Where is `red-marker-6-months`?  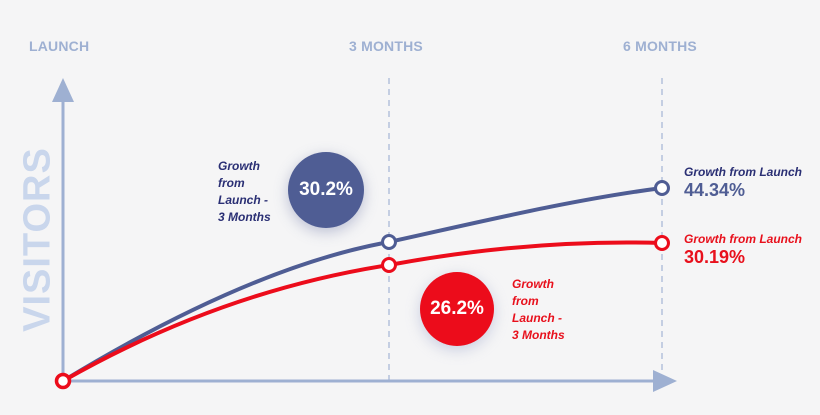
red-marker-6-months is located at coordinates (662, 243).